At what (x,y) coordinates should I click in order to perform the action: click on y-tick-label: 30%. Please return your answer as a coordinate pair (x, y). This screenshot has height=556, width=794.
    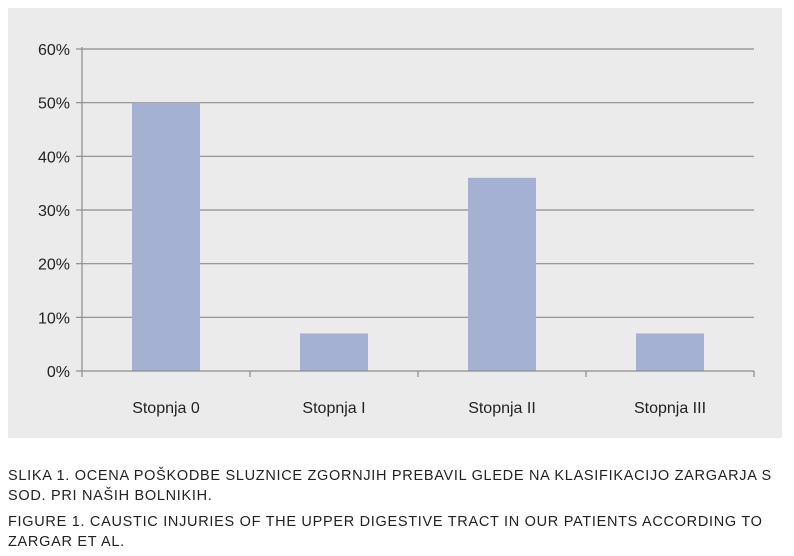
    Looking at the image, I should click on (54, 211).